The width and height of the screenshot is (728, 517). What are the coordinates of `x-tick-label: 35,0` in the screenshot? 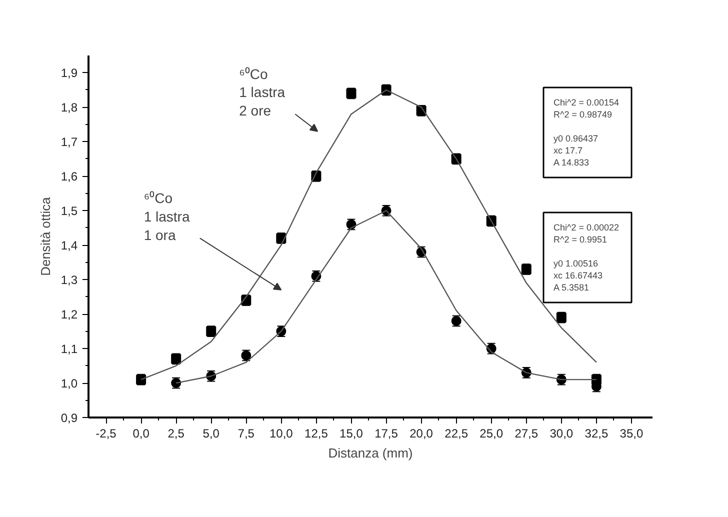 It's located at (632, 433).